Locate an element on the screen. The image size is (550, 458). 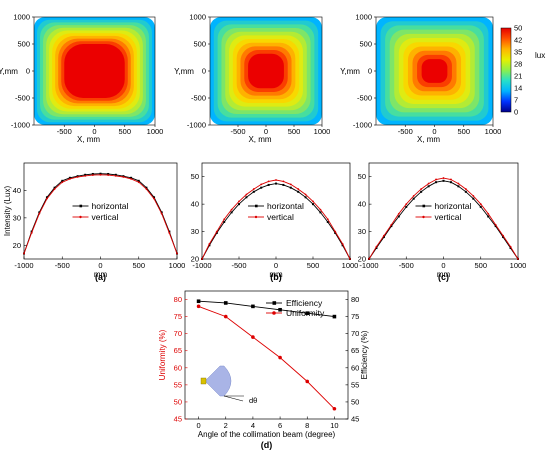
y-tick-label: 0 is located at coordinates (204, 71).